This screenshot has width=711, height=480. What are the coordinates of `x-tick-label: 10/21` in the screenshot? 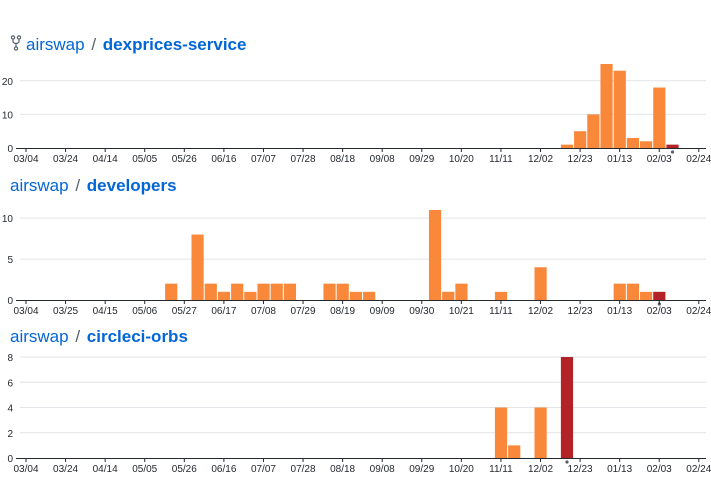 It's located at (461, 311).